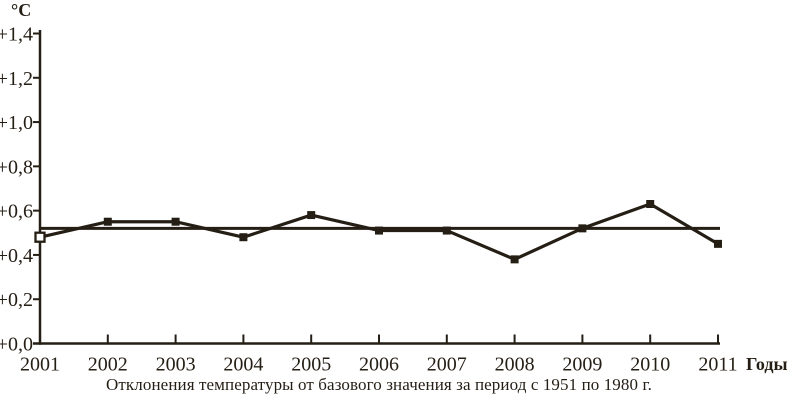 Image resolution: width=790 pixels, height=402 pixels. Describe the element at coordinates (650, 365) in the screenshot. I see `x-tick-label: 2010` at that location.